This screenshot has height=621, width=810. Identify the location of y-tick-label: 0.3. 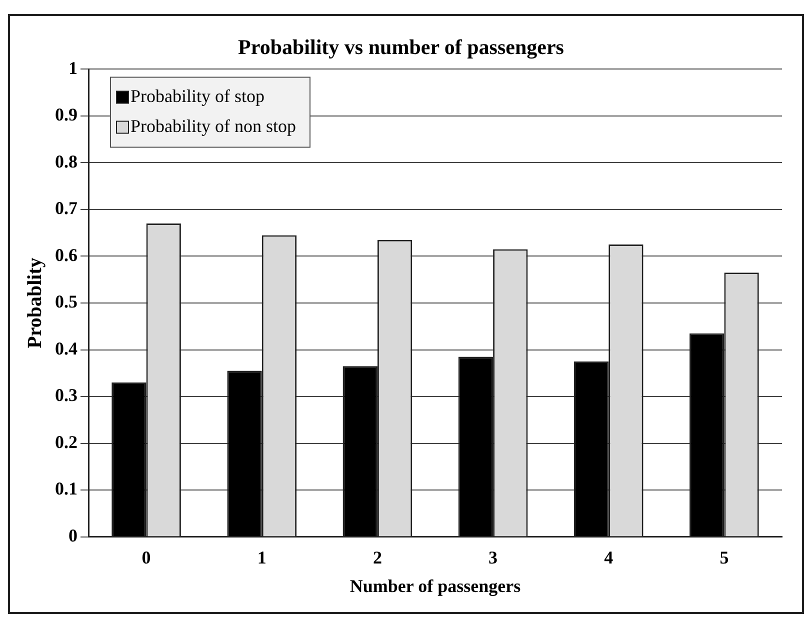
(66, 395).